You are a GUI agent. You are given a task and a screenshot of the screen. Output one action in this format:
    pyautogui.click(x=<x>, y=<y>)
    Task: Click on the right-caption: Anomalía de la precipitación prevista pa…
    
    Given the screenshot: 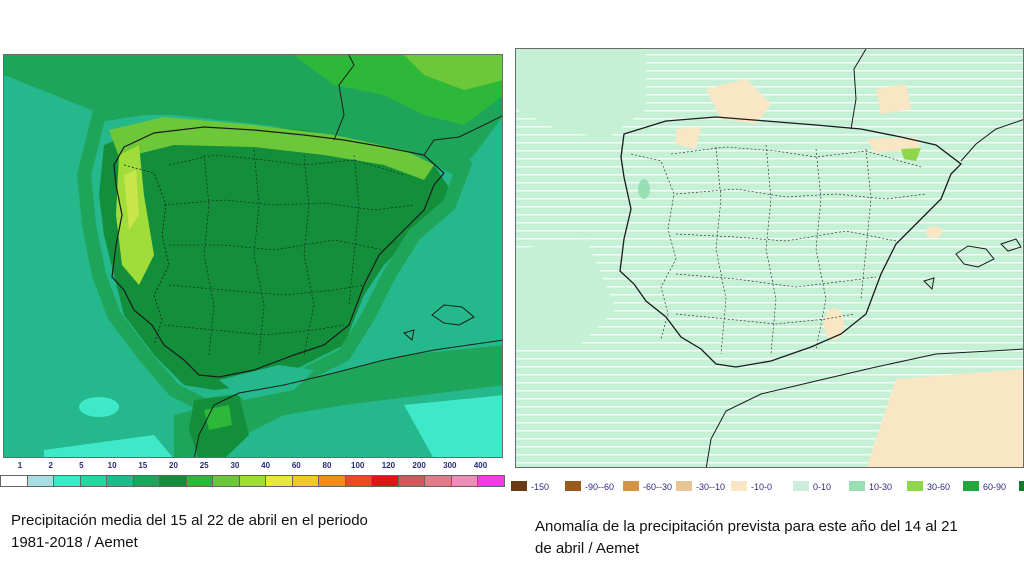 What is the action you would take?
    pyautogui.click(x=777, y=538)
    